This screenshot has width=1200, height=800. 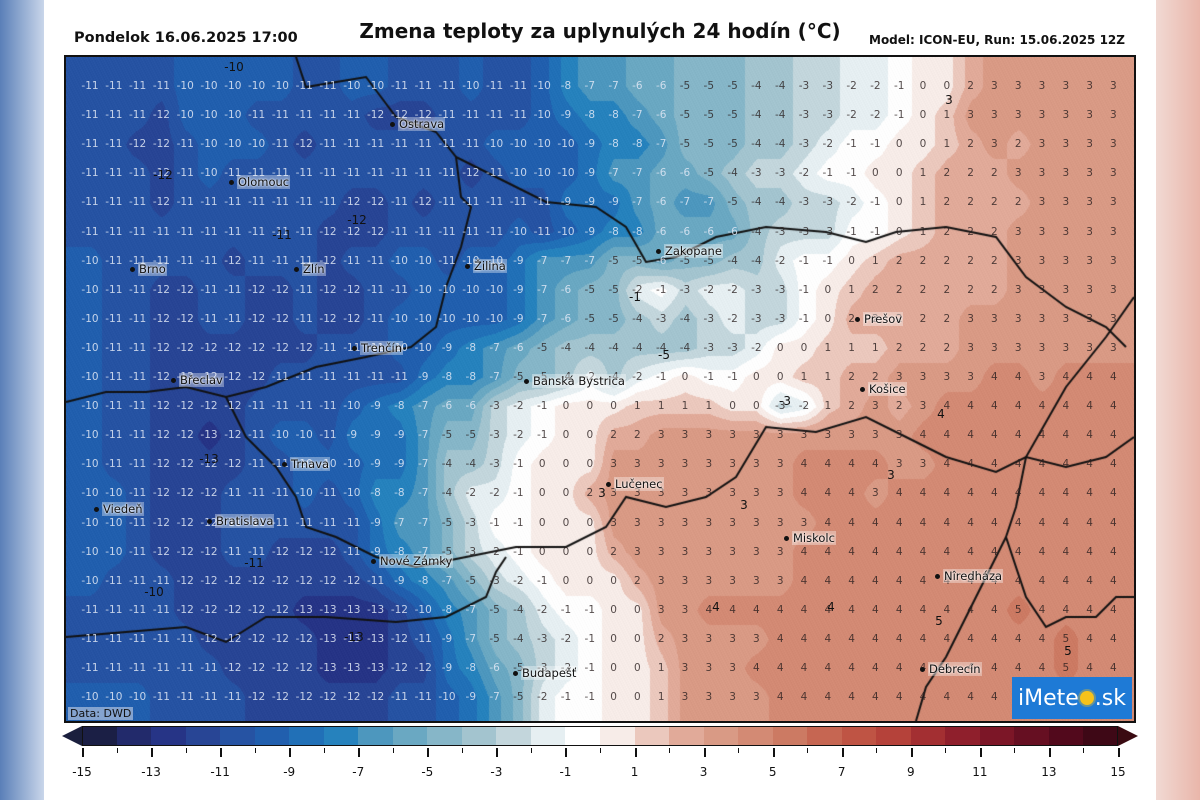 I want to click on contour-label: -3, so click(x=785, y=401).